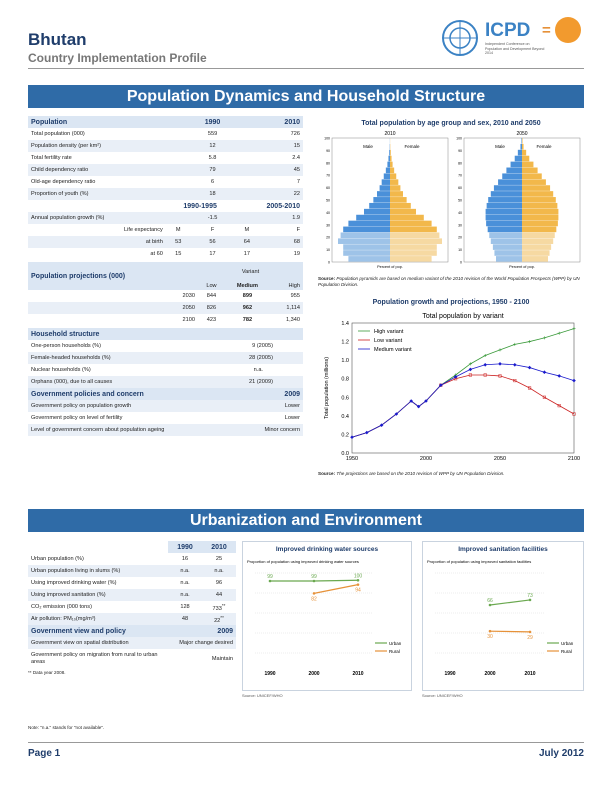 The image size is (612, 792). I want to click on cell: 1.9, so click(281, 218).